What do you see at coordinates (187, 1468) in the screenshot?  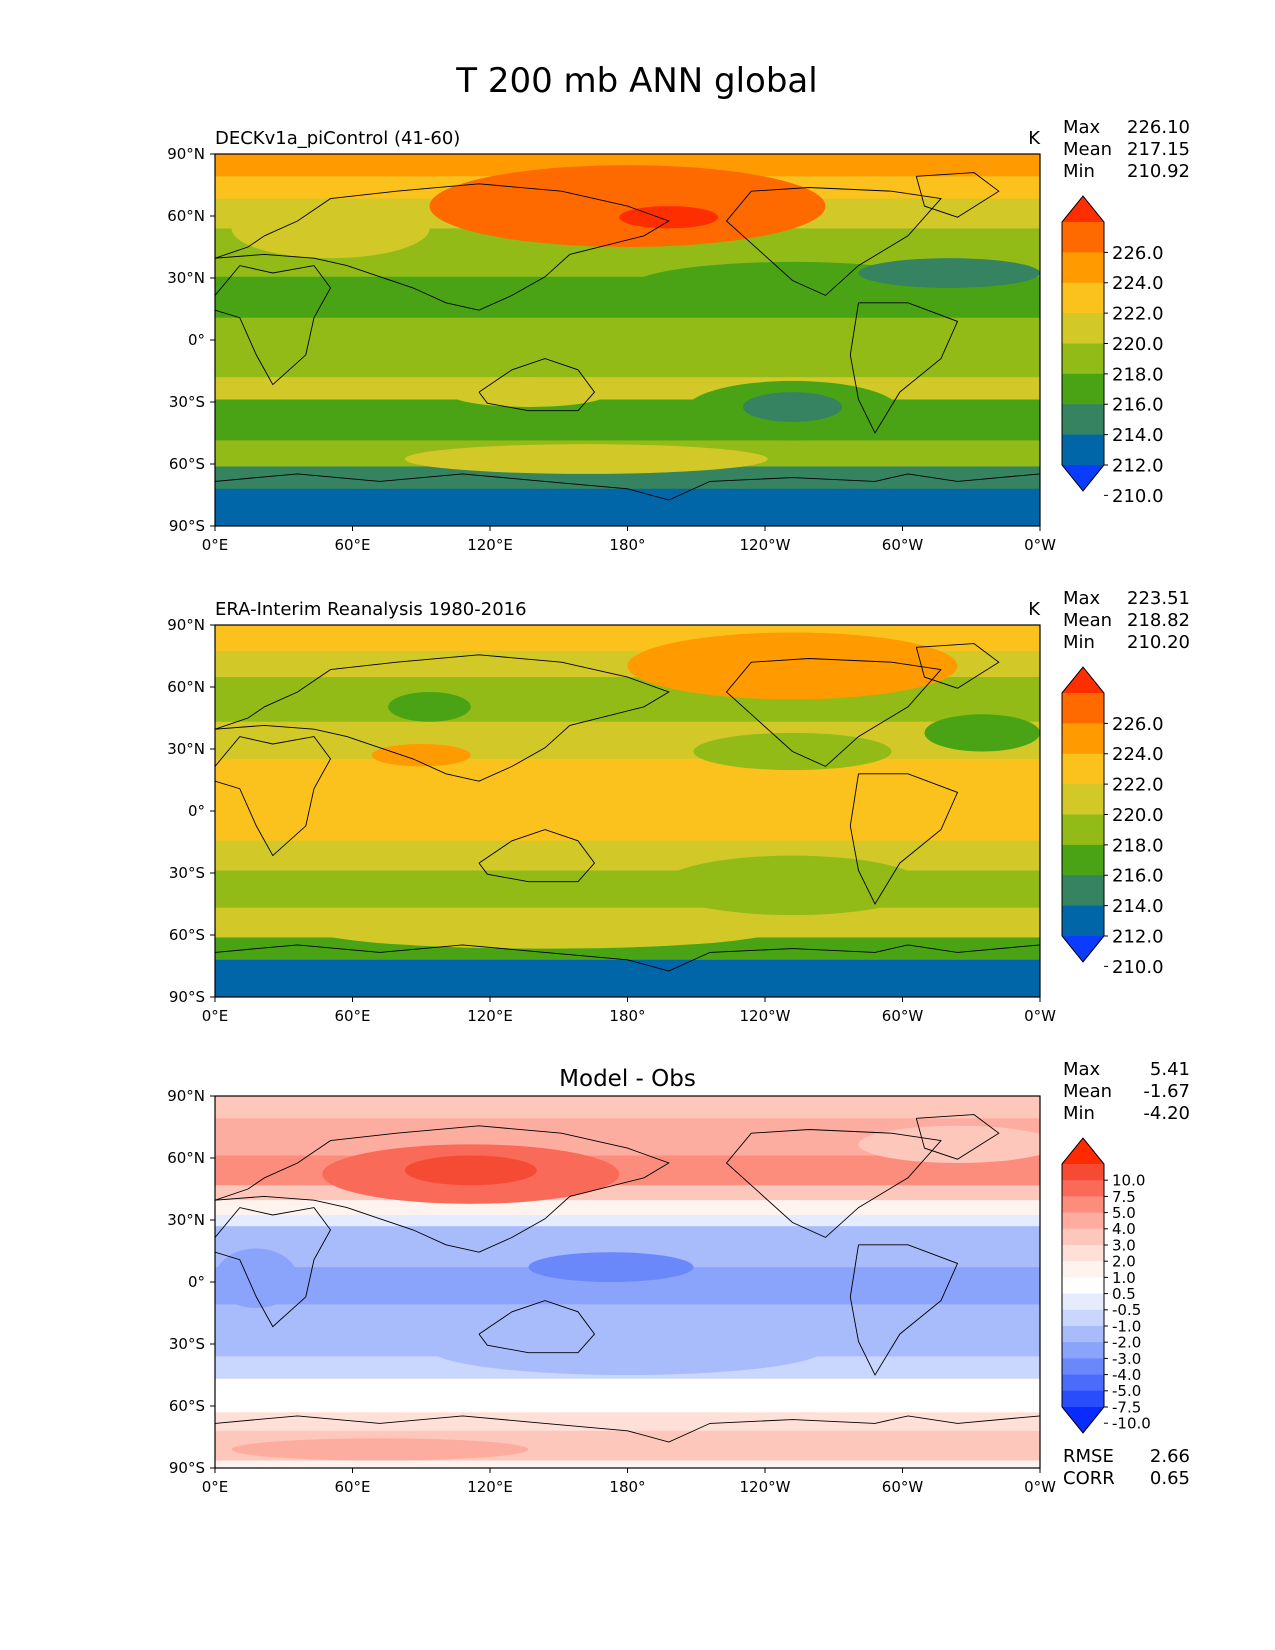 I see `y-tick-label: 90°S` at bounding box center [187, 1468].